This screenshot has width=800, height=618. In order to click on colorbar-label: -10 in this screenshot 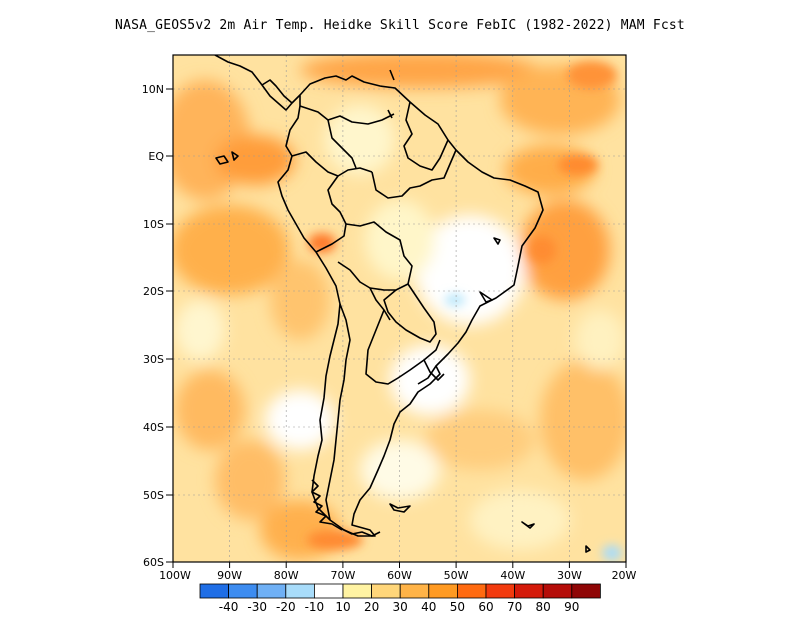, I will do `click(315, 607)`.